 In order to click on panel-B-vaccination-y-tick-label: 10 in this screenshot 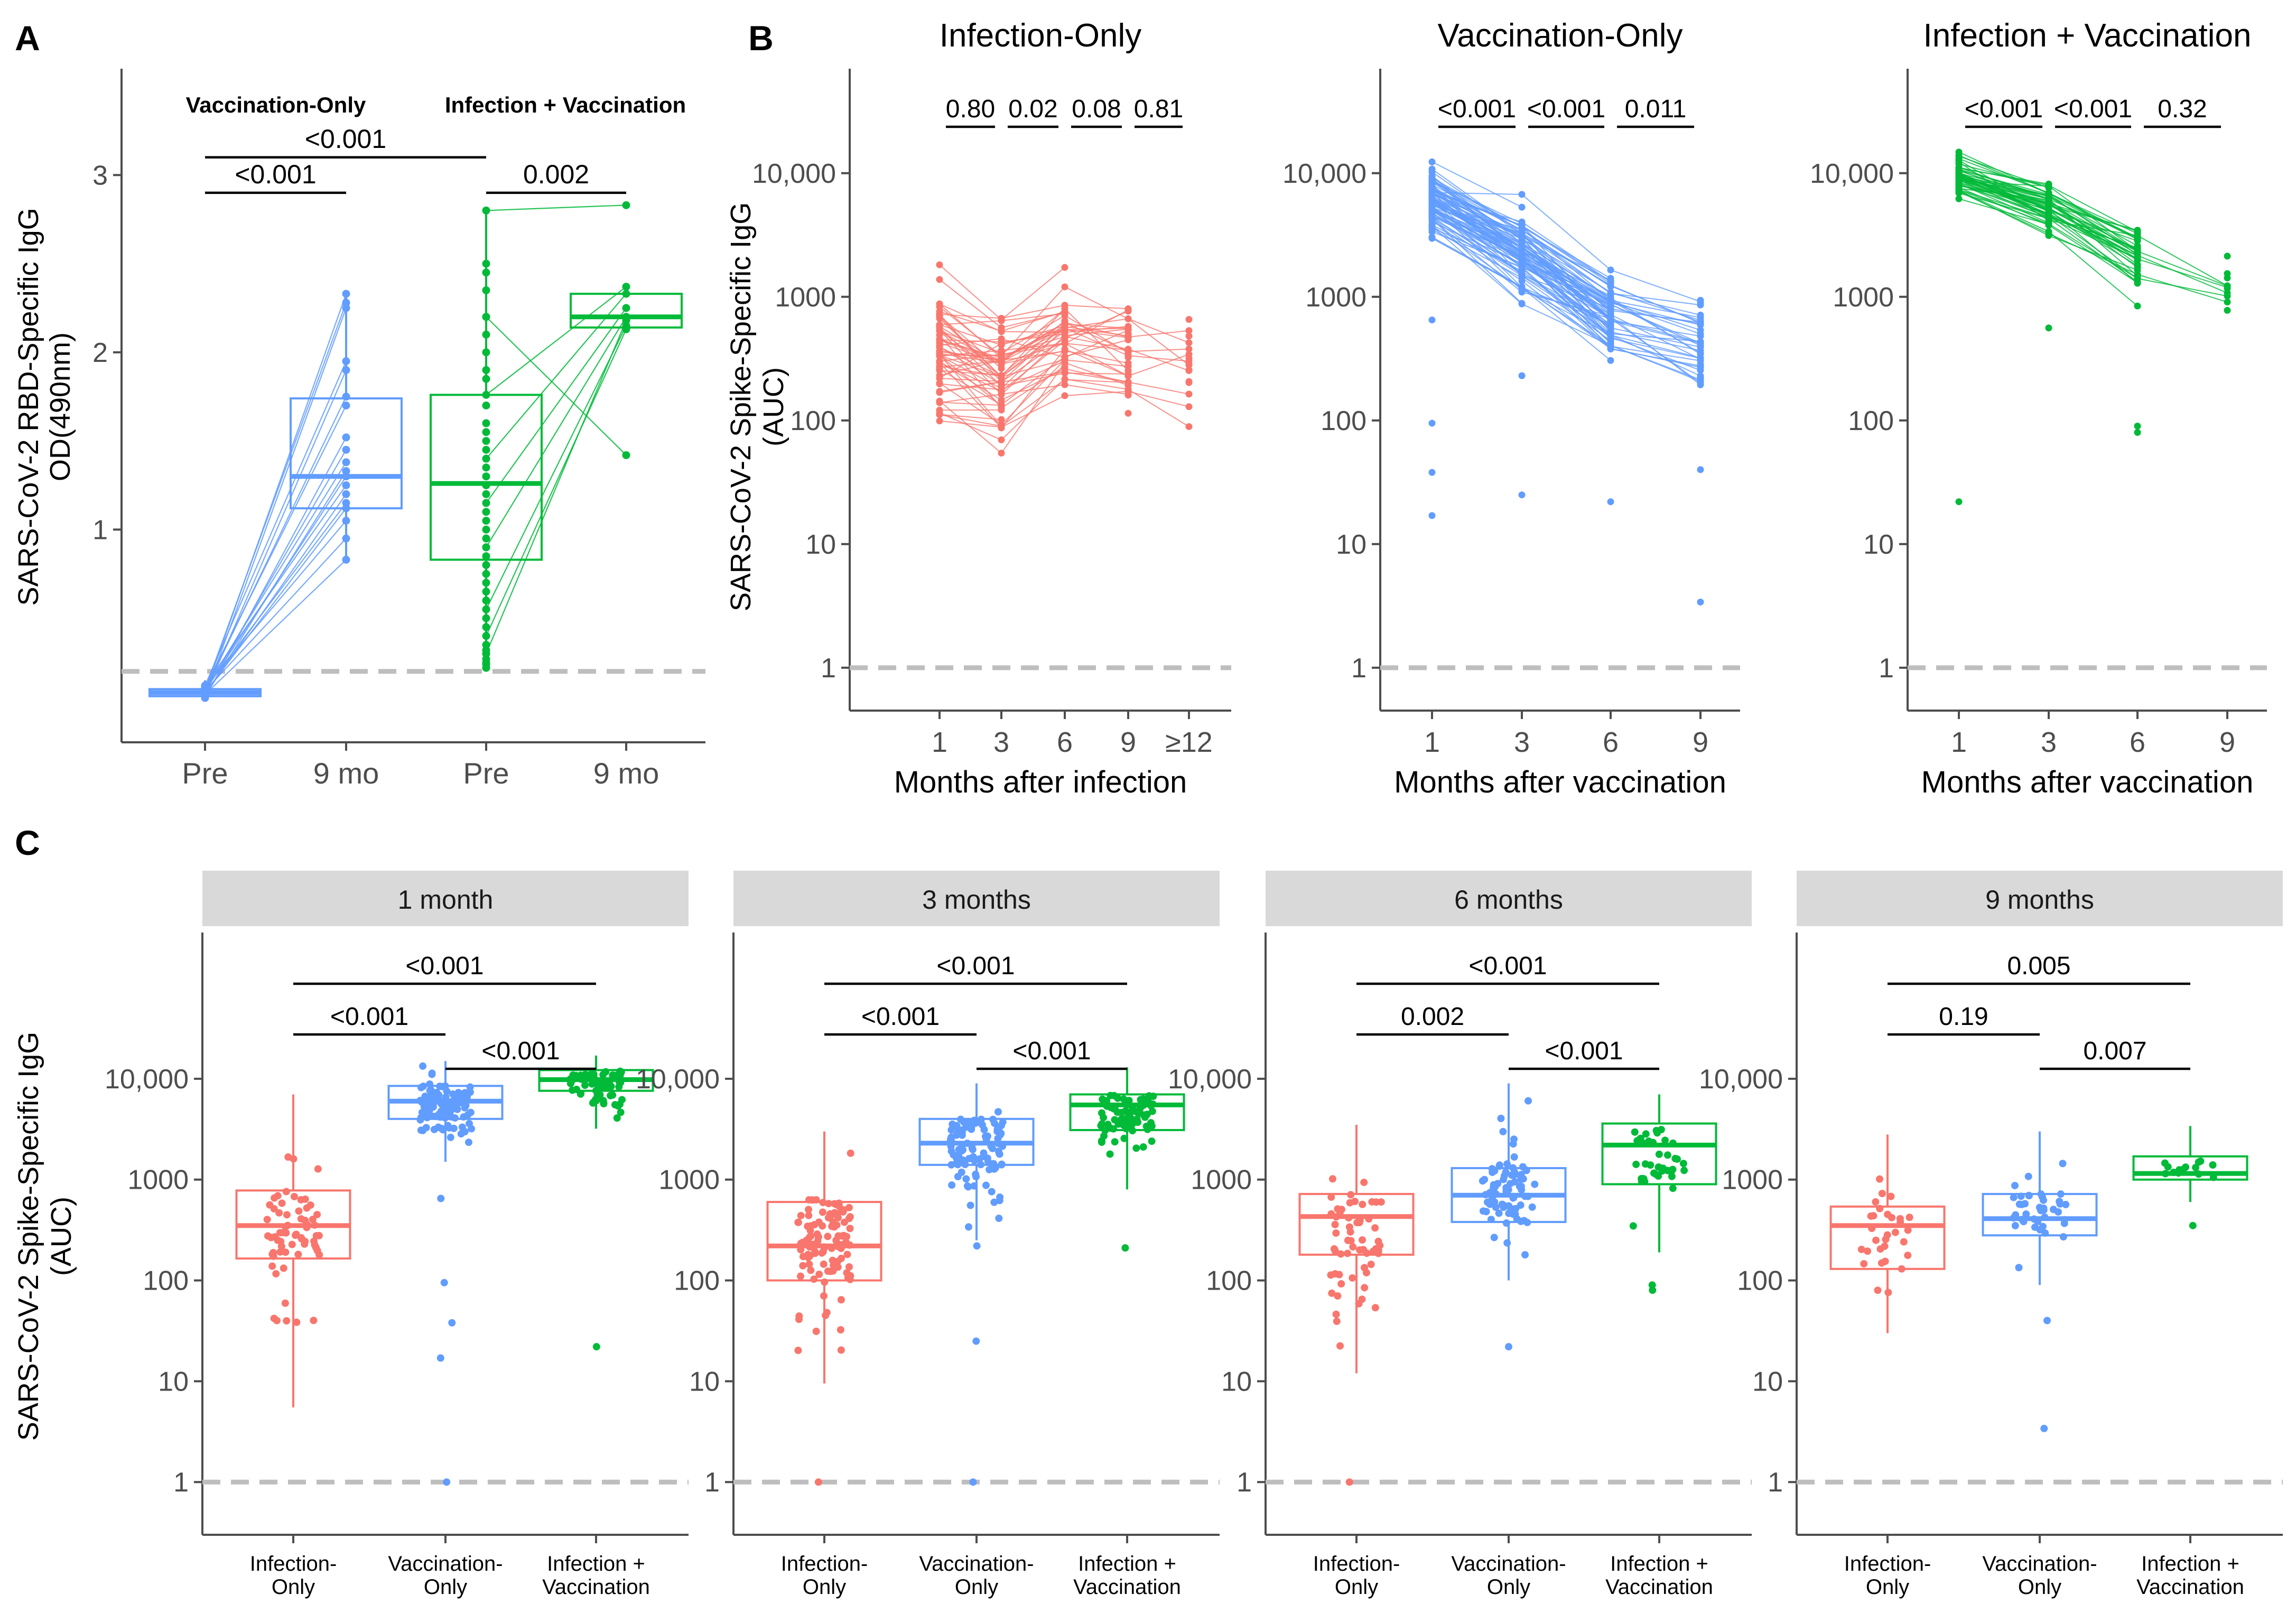, I will do `click(1352, 544)`.